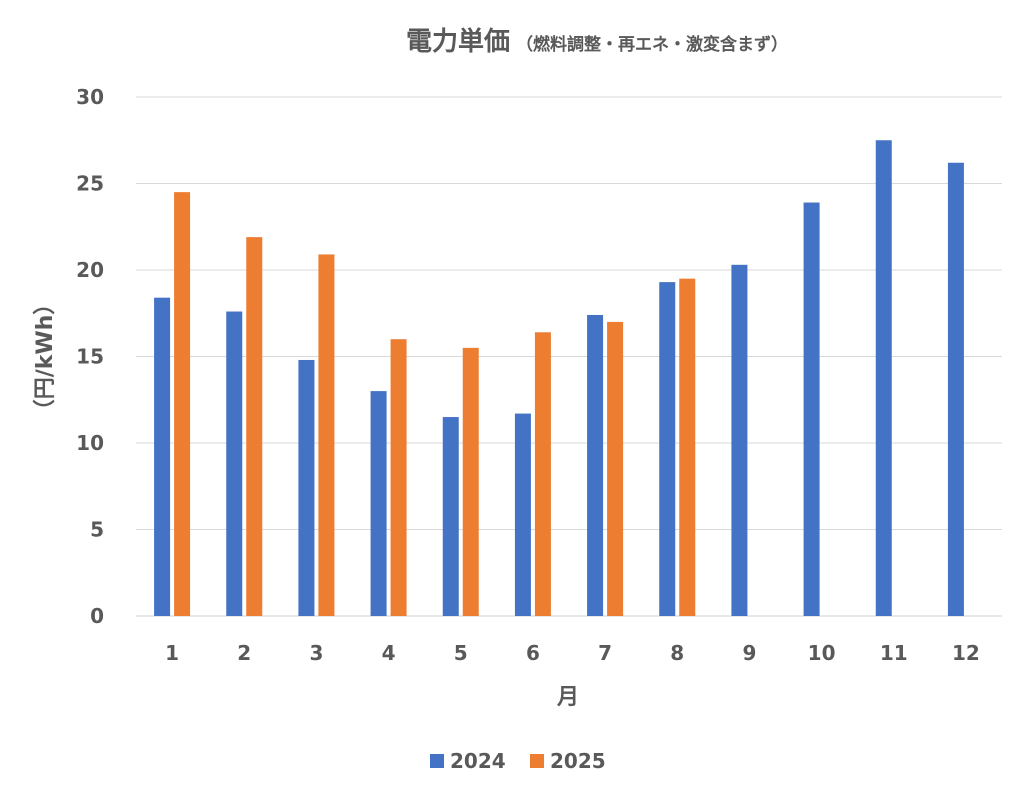 The width and height of the screenshot is (1024, 802). I want to click on x-tick-label: 6, so click(533, 653).